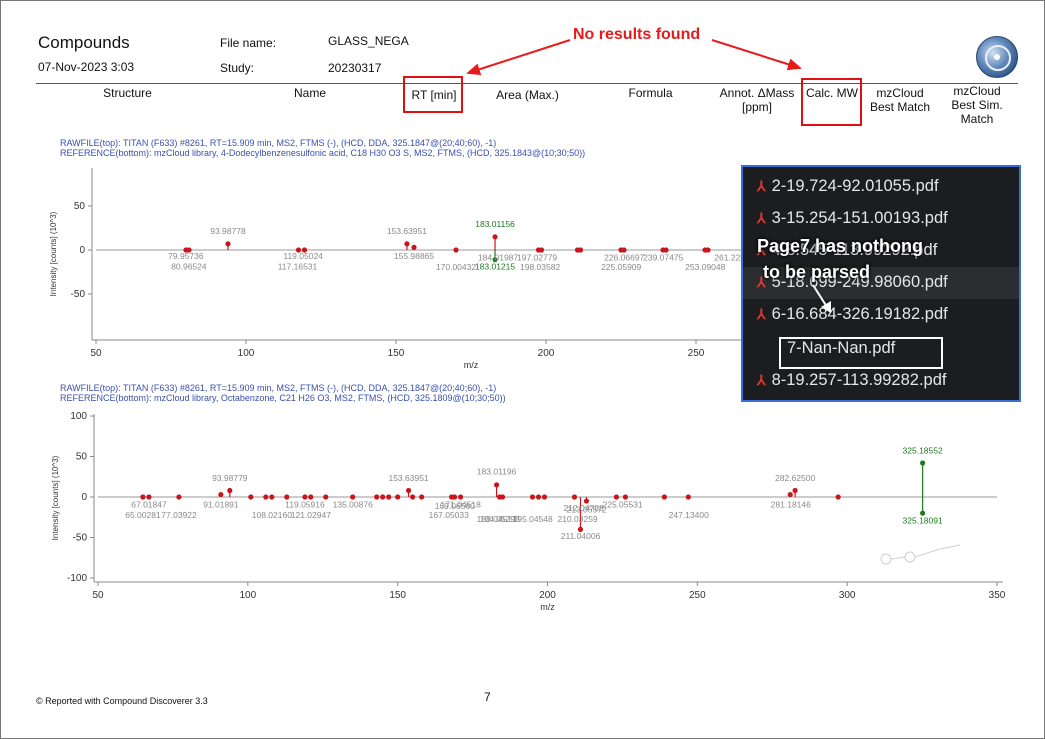  I want to click on peak-label: 108.02160, so click(272, 515).